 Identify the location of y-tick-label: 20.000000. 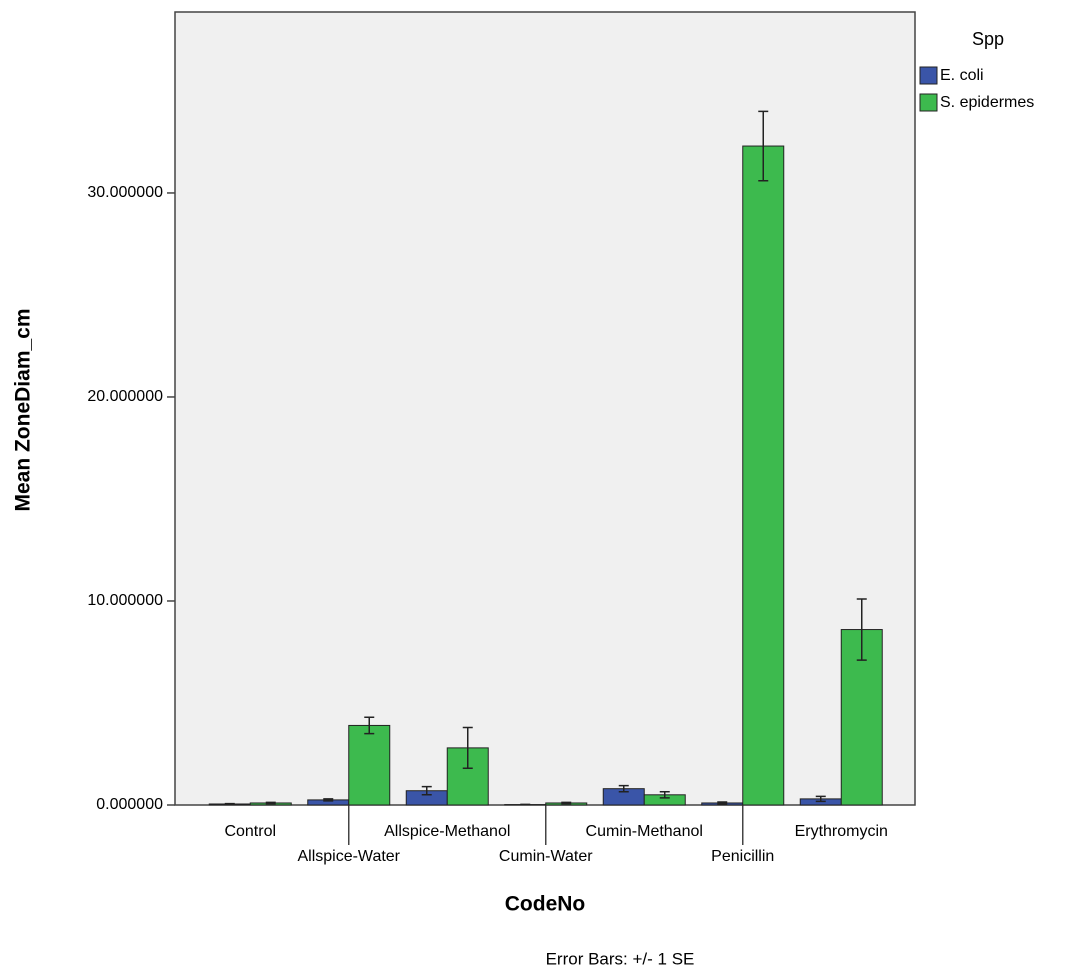
(125, 396).